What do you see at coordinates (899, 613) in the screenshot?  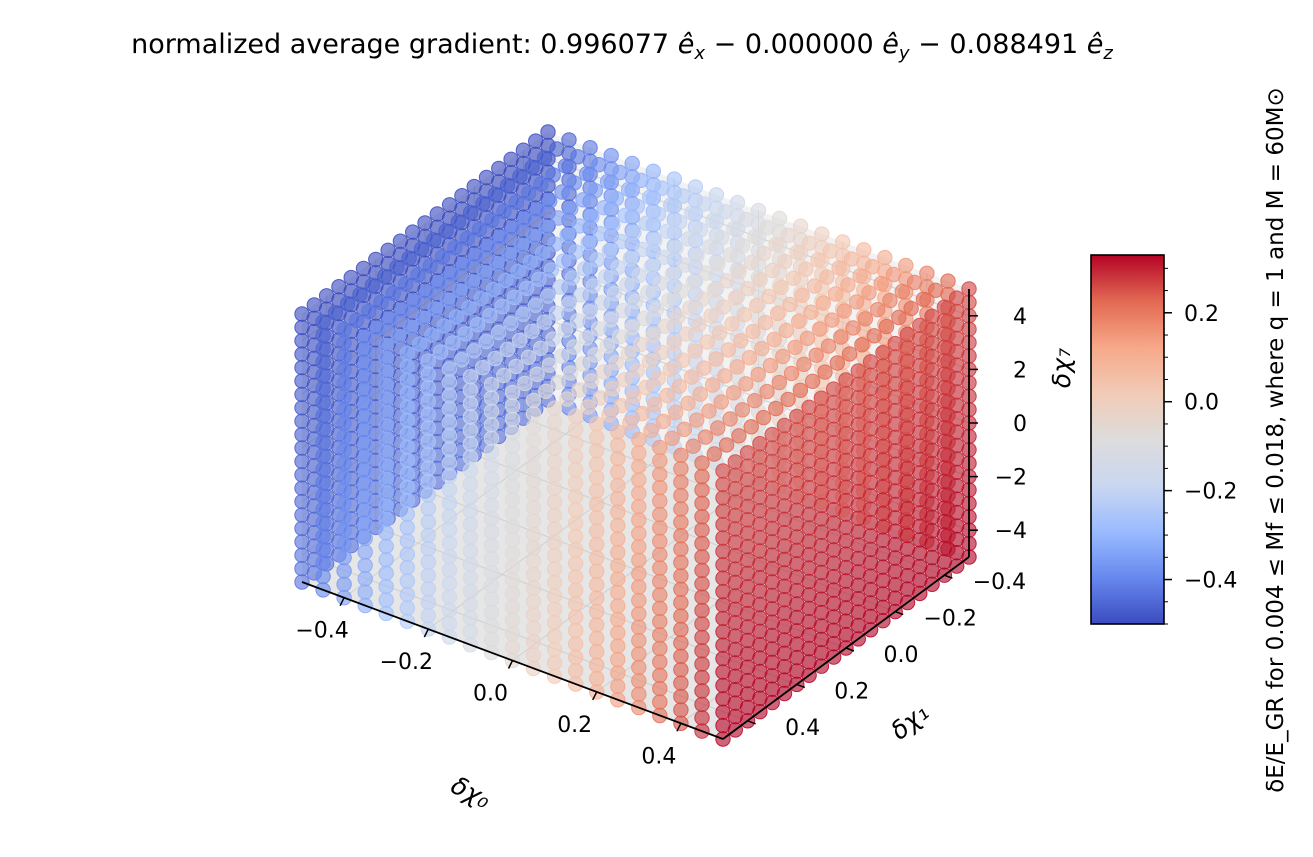 I see `y-tick` at bounding box center [899, 613].